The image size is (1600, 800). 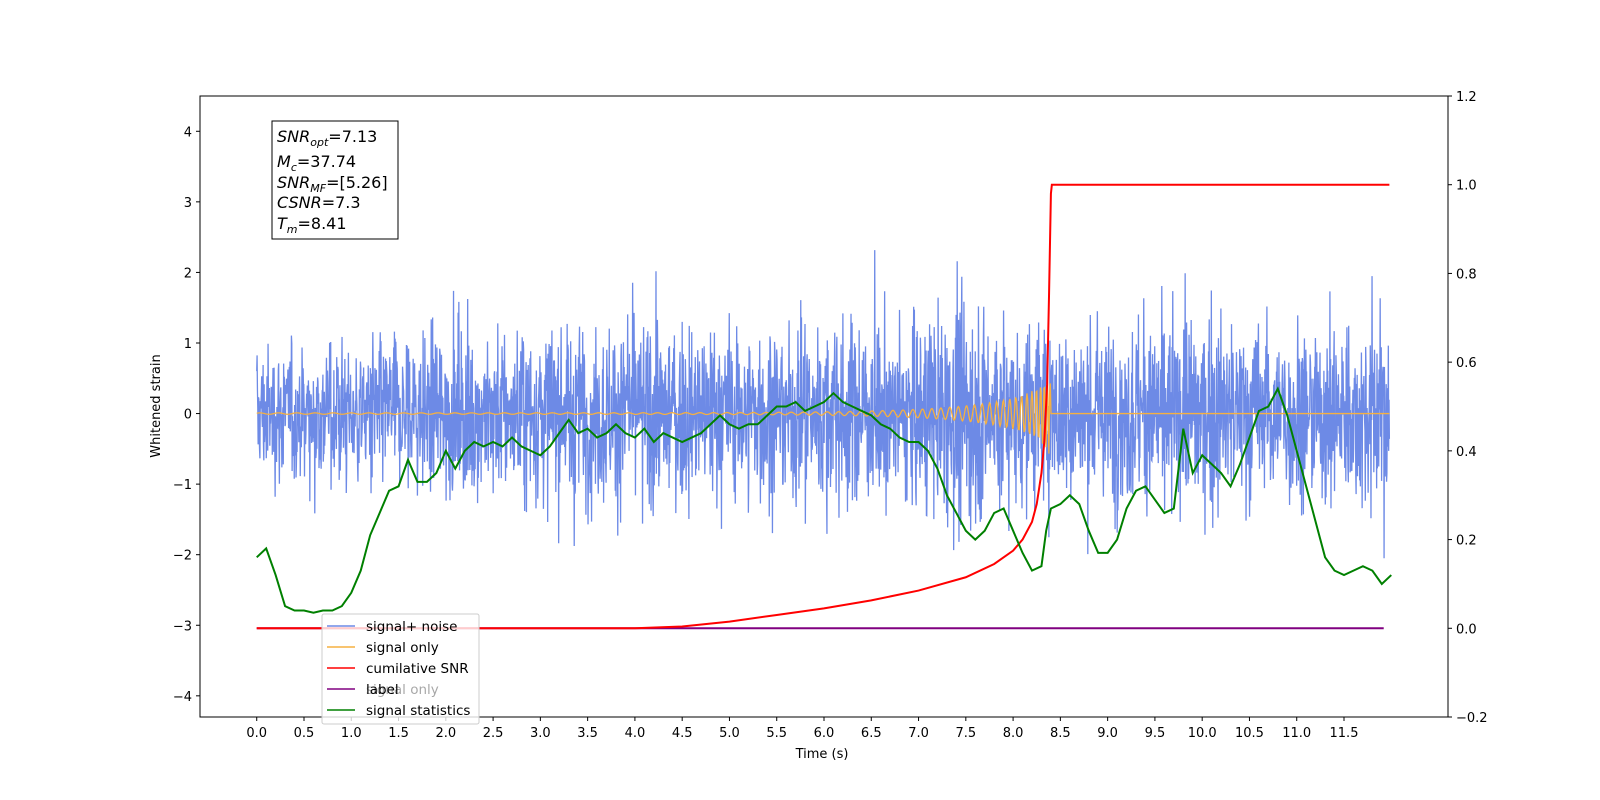 What do you see at coordinates (182, 485) in the screenshot?
I see `y-tick-label: −1` at bounding box center [182, 485].